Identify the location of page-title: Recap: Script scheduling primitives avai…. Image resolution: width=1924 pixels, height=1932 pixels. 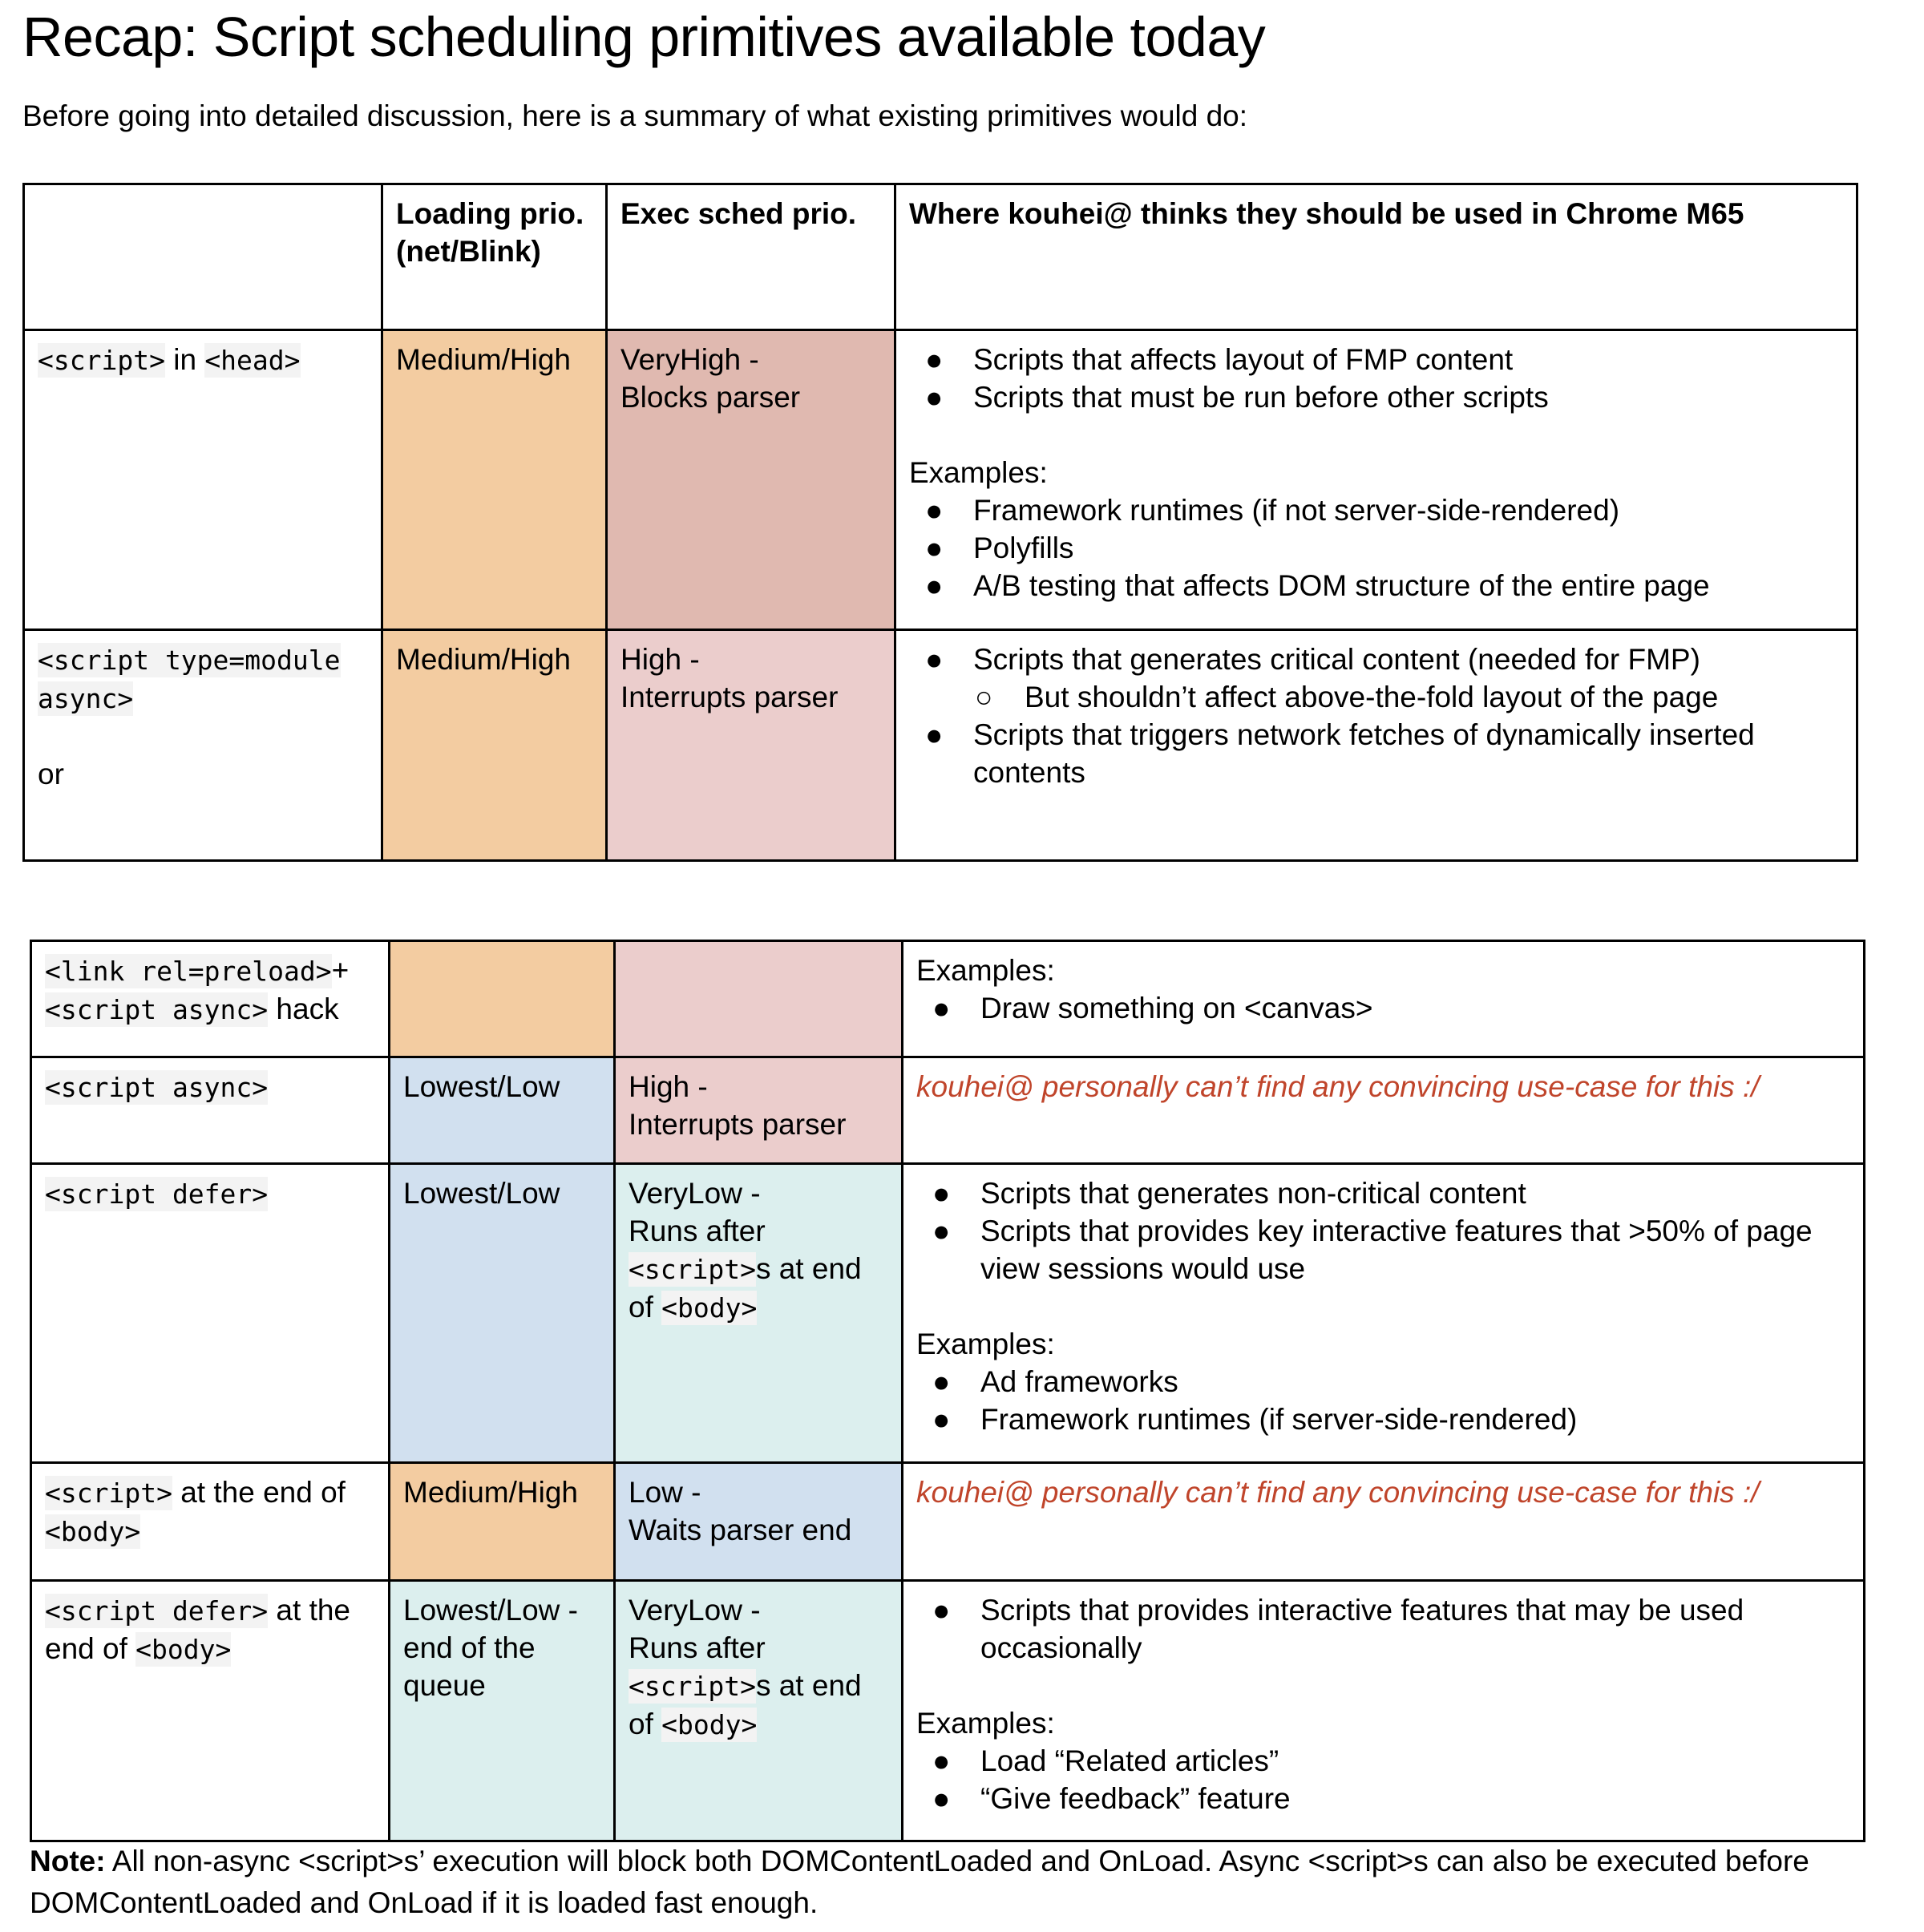
(644, 37).